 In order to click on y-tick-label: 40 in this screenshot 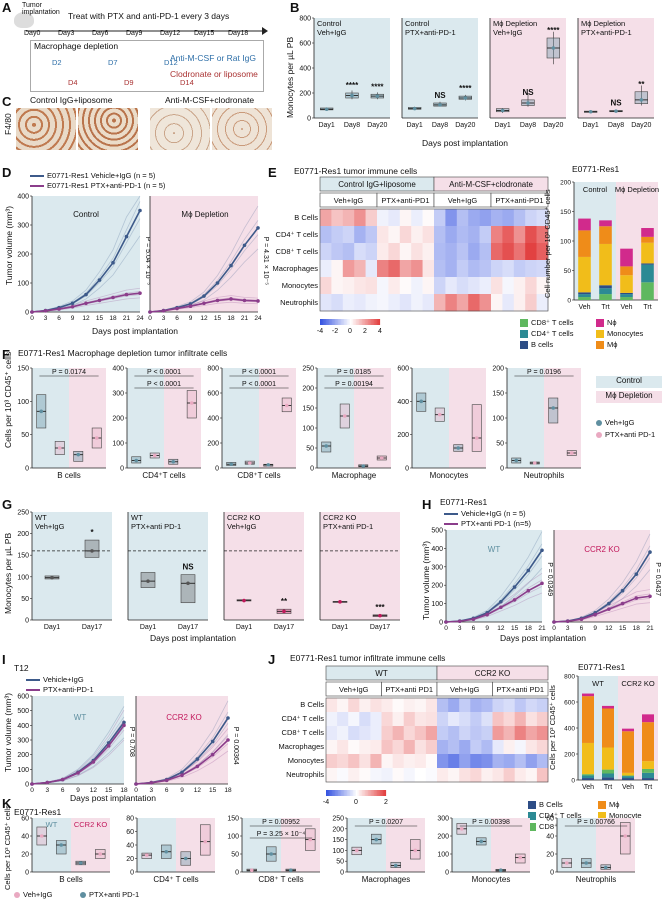, I will do `click(130, 846)`.